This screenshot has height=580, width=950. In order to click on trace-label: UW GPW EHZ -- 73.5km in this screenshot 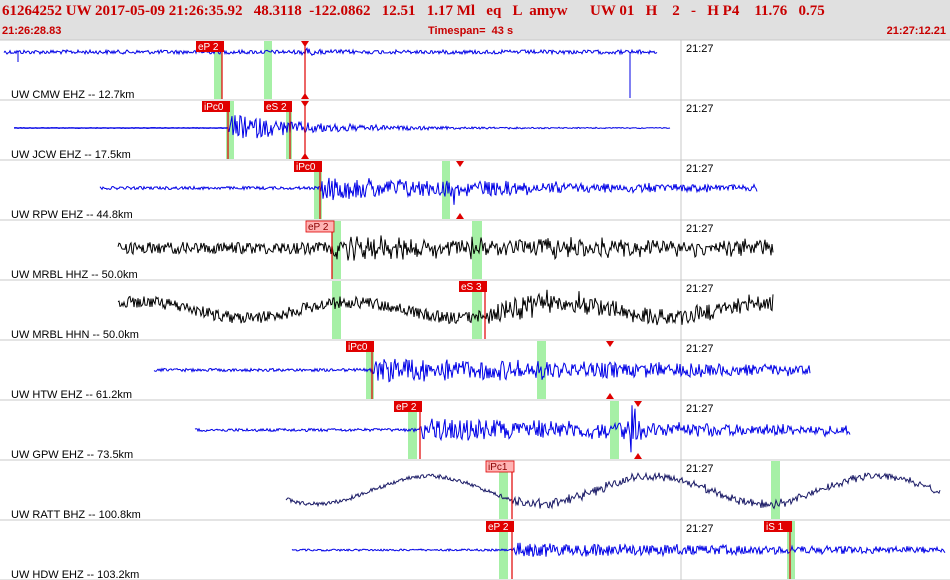, I will do `click(72, 455)`.